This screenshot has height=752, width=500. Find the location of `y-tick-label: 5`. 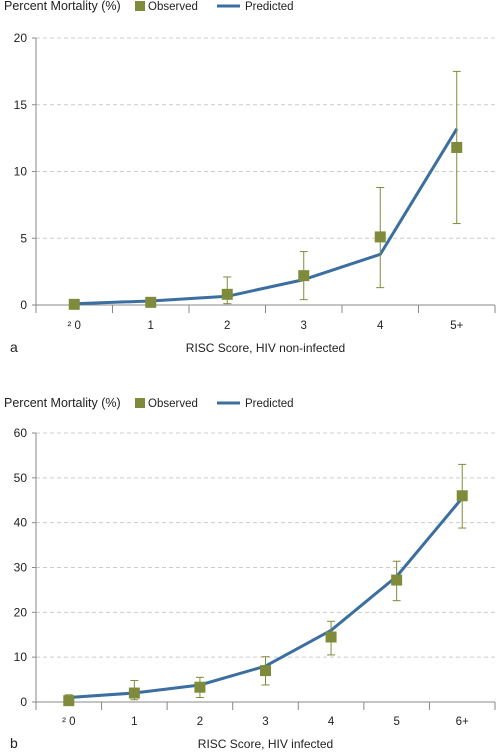

y-tick-label: 5 is located at coordinates (23, 238).